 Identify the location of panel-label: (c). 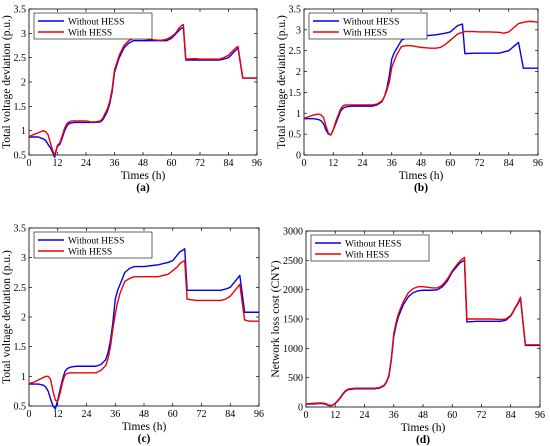
(144, 439).